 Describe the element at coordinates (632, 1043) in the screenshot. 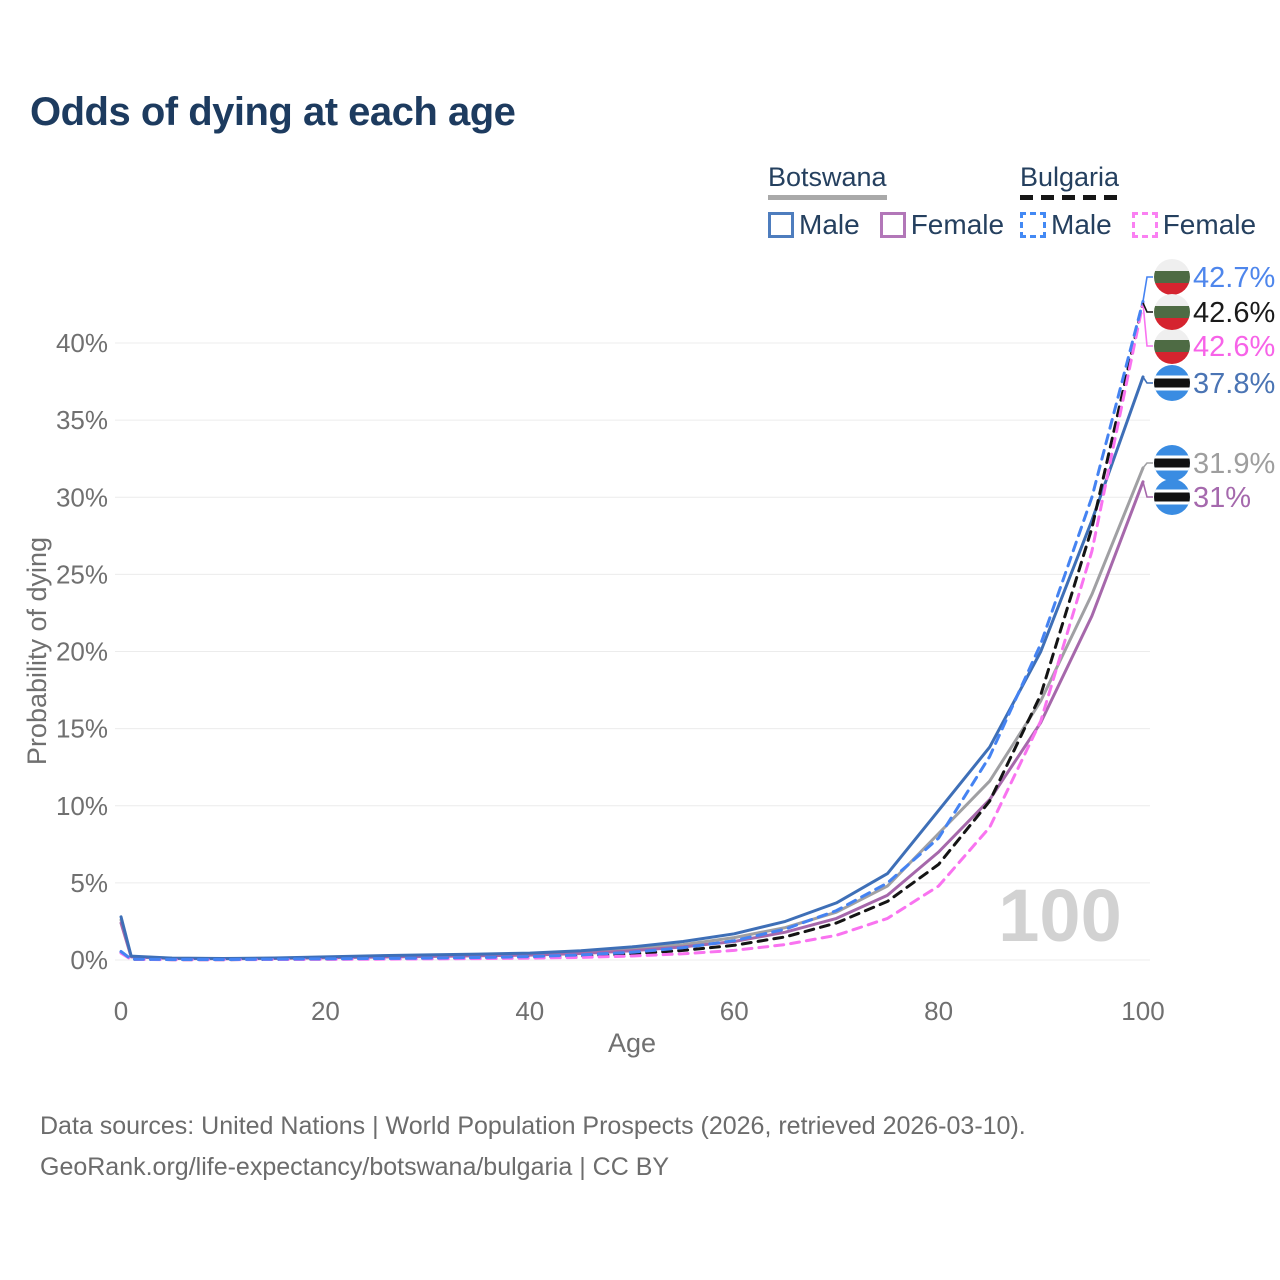

I see `x-axis-title: Age` at that location.